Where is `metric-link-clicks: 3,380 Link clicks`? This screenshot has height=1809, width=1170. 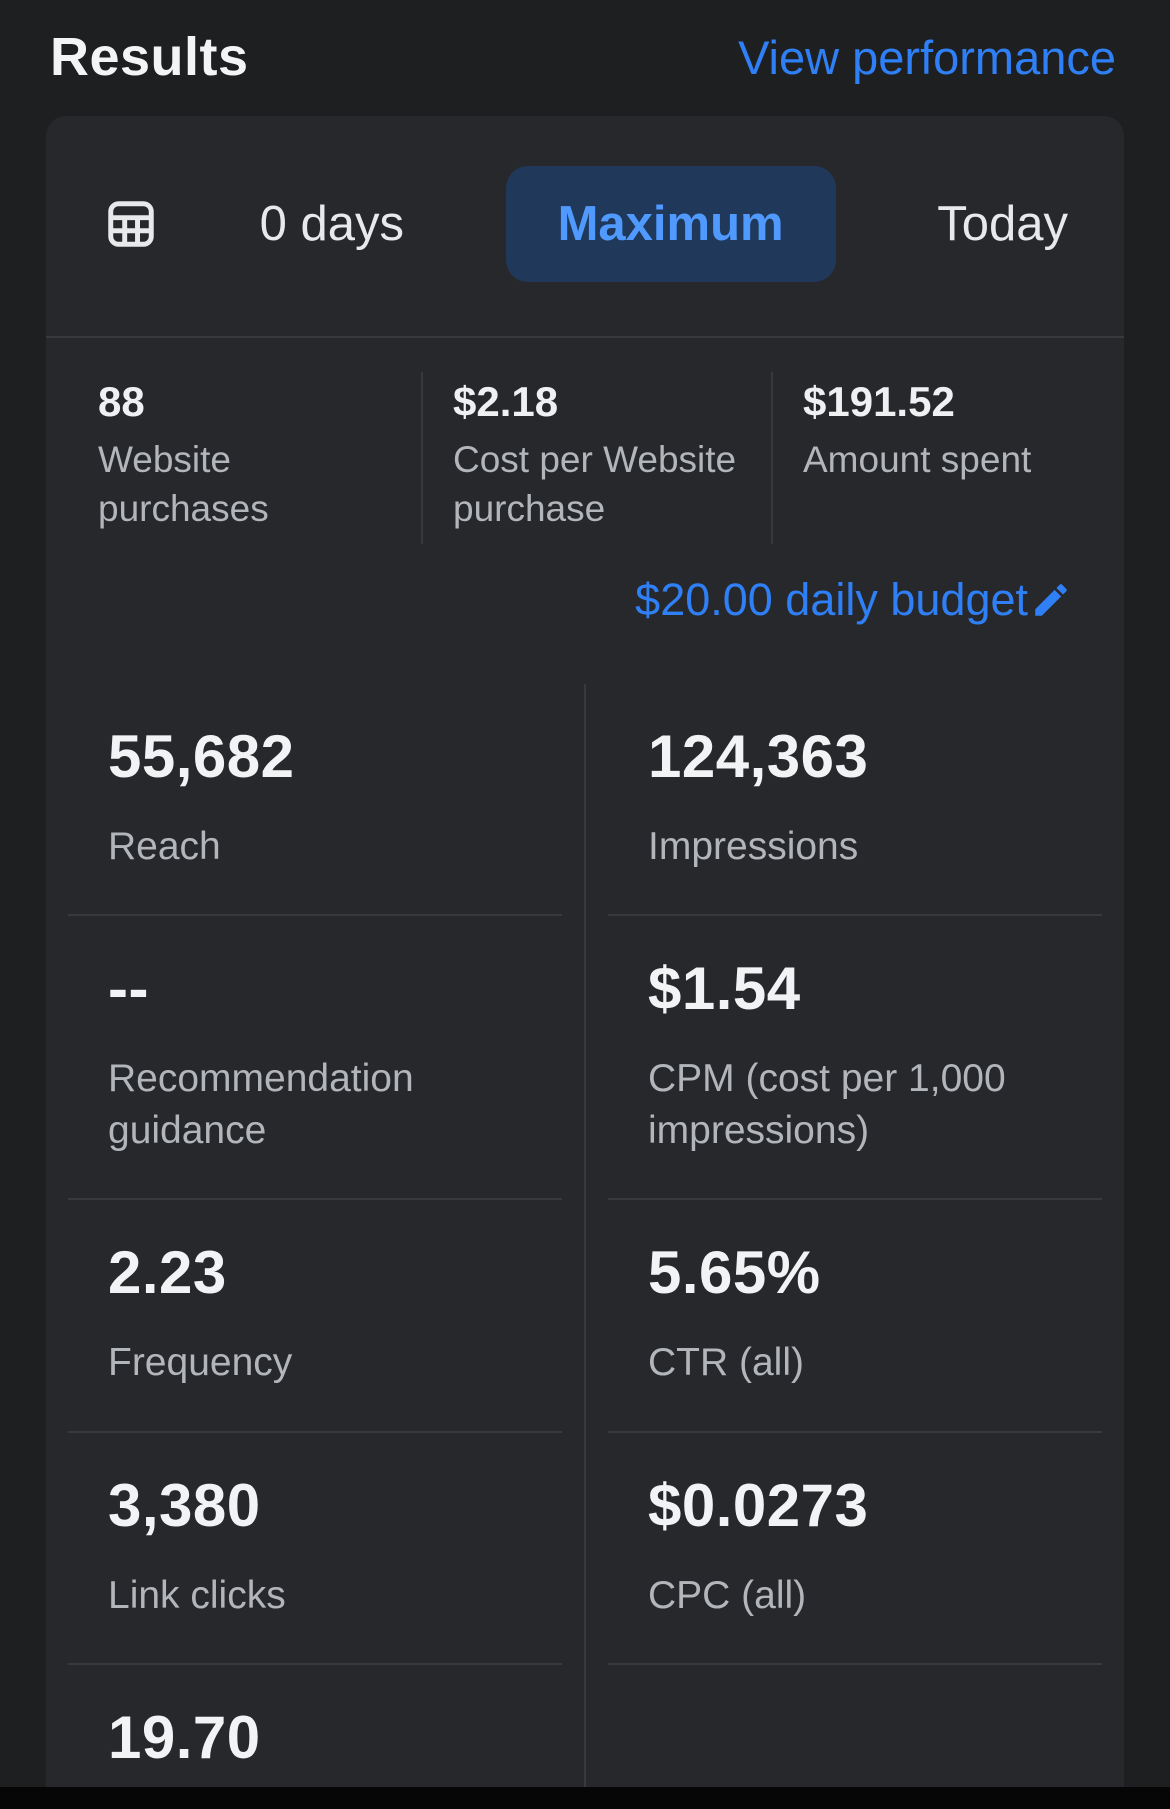
metric-link-clicks: 3,380 Link clicks is located at coordinates (315, 1549).